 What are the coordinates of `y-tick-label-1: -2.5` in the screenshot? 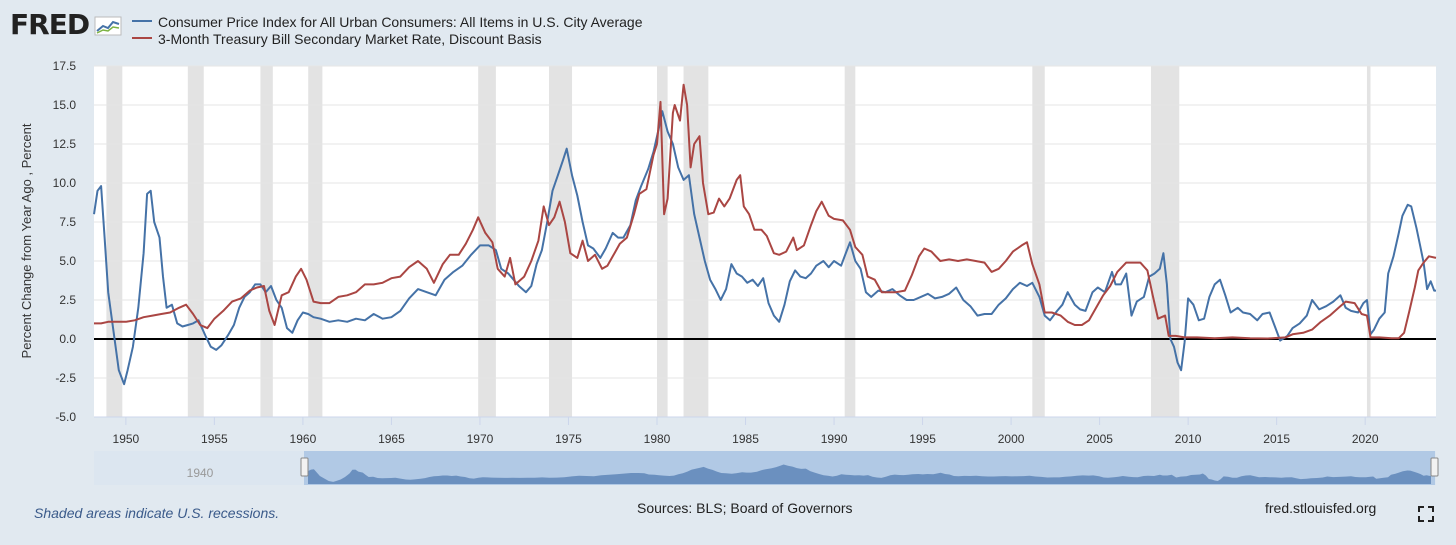 It's located at (65, 378).